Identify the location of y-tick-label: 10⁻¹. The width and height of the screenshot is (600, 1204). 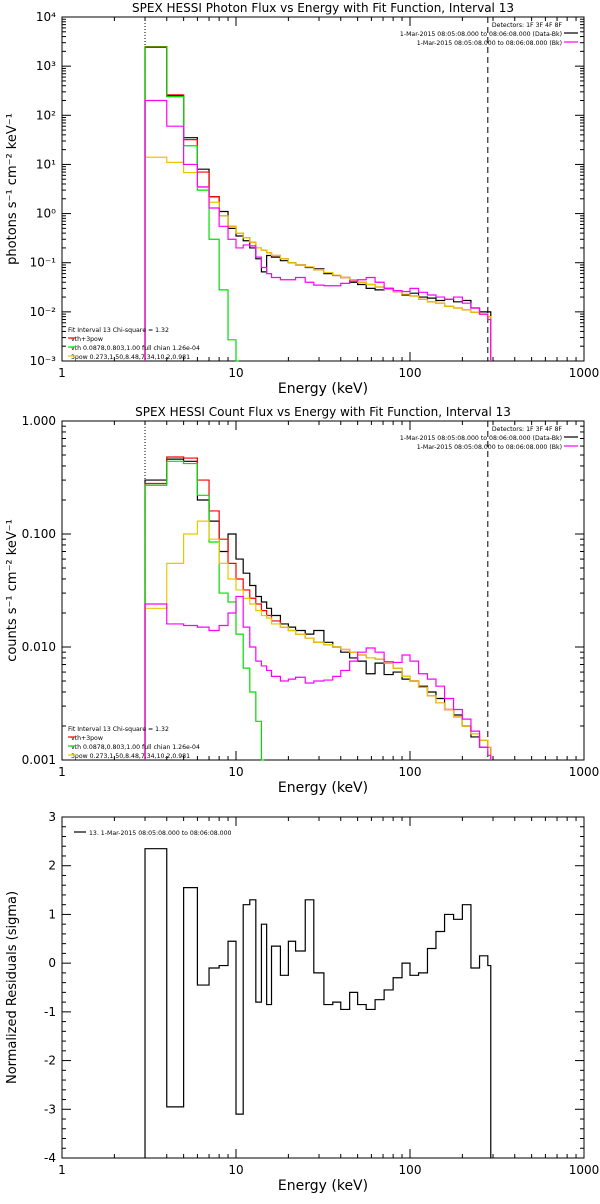
(43, 263).